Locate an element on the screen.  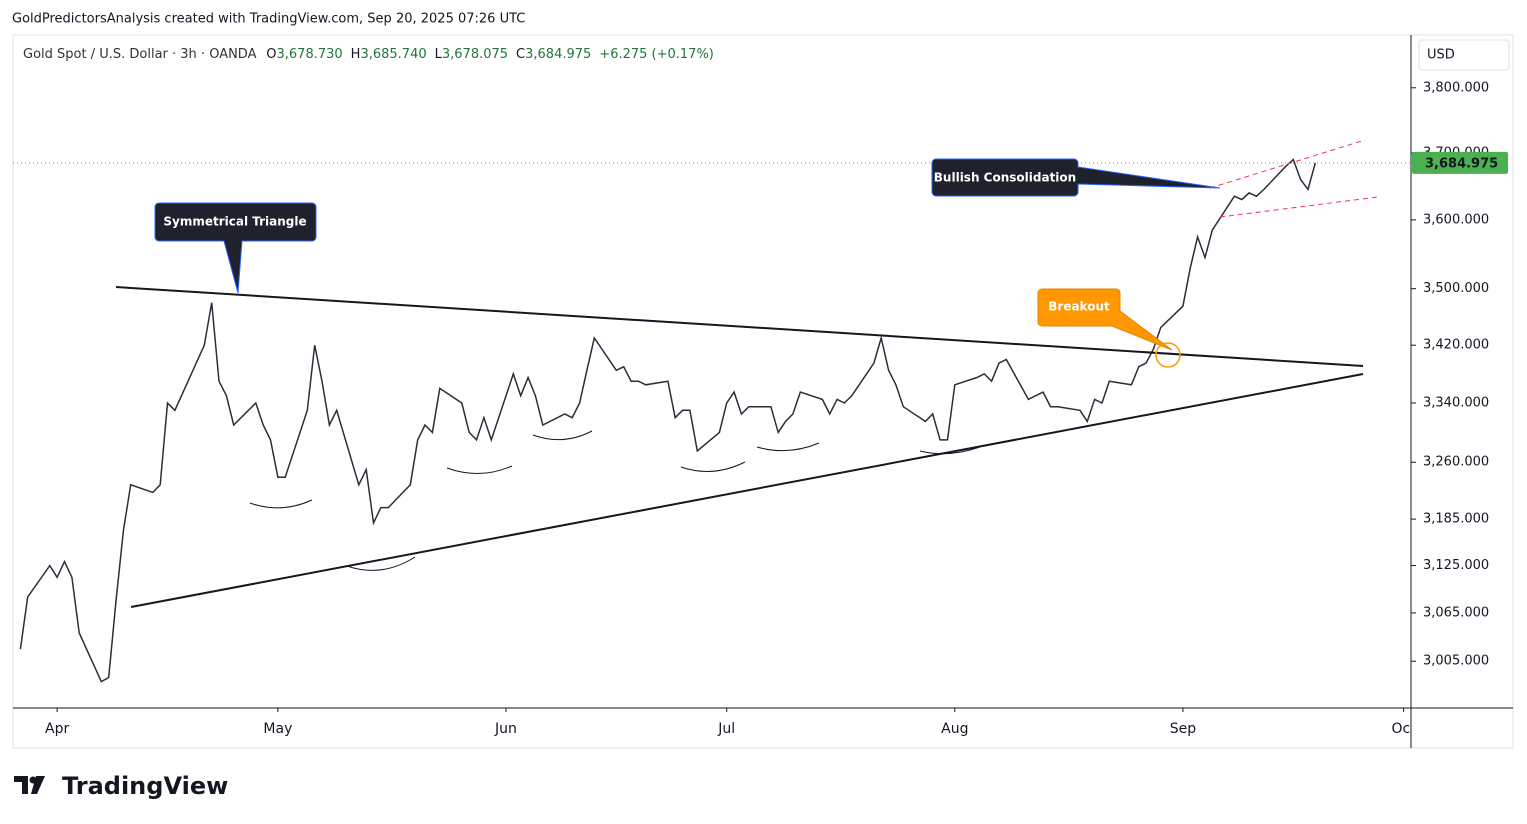
logo: TradingView is located at coordinates (121, 786).